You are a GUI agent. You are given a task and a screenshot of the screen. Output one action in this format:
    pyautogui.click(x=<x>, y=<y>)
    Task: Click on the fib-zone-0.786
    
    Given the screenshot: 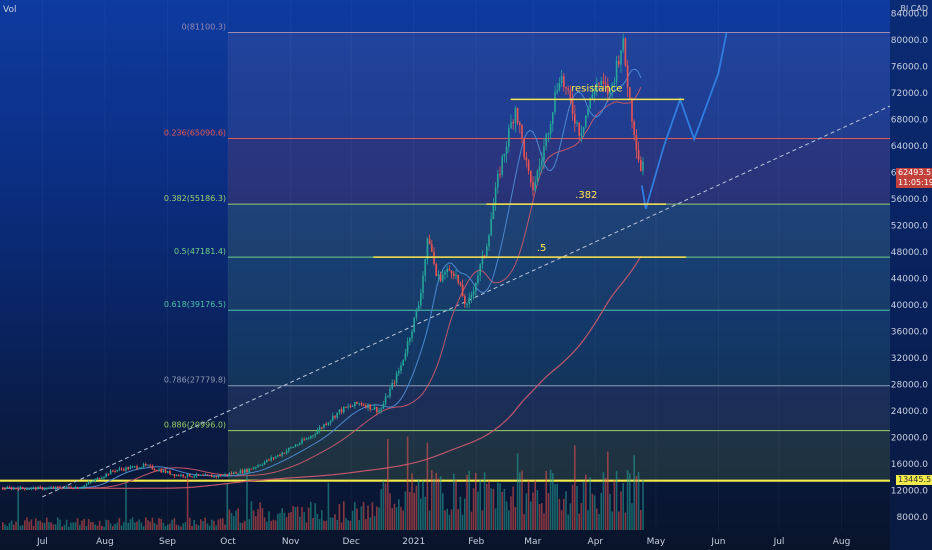 What is the action you would take?
    pyautogui.click(x=559, y=408)
    